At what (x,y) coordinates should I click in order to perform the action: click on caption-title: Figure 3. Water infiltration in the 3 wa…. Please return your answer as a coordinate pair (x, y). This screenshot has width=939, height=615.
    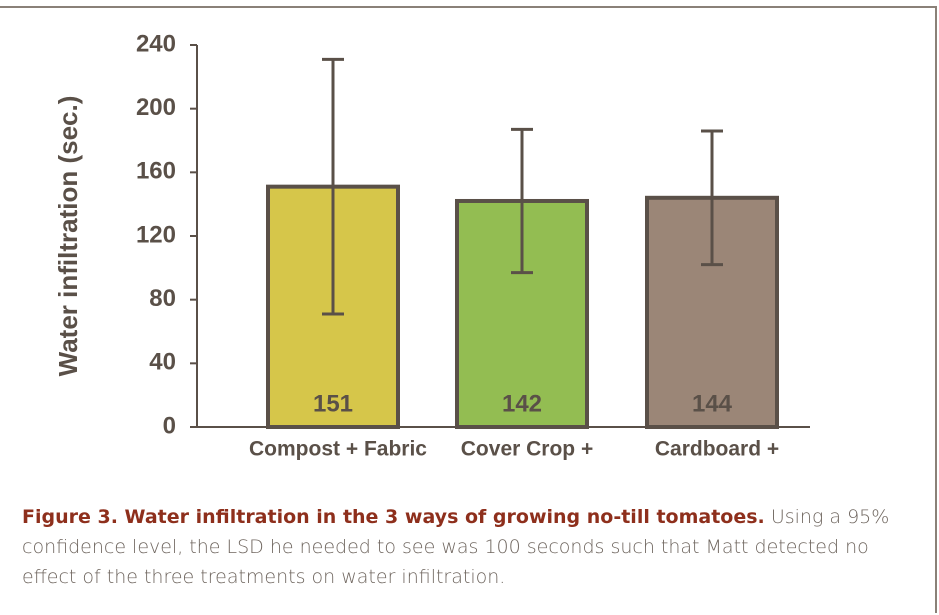
    Looking at the image, I should click on (393, 517).